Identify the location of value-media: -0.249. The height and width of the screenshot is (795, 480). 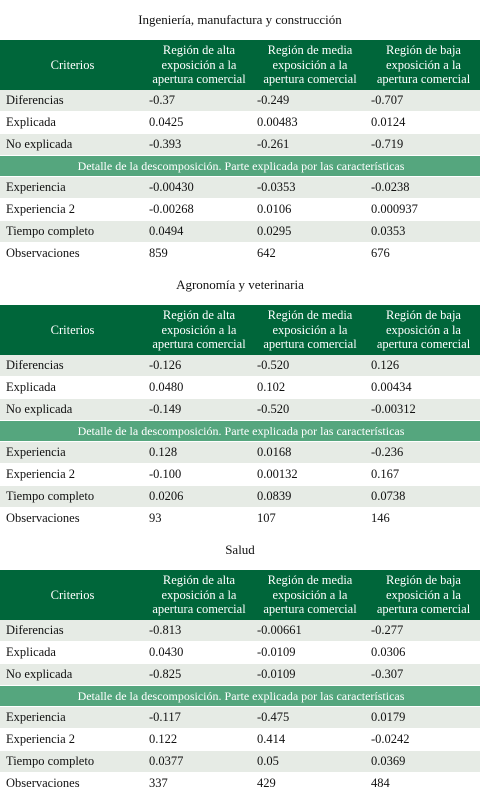
(310, 101).